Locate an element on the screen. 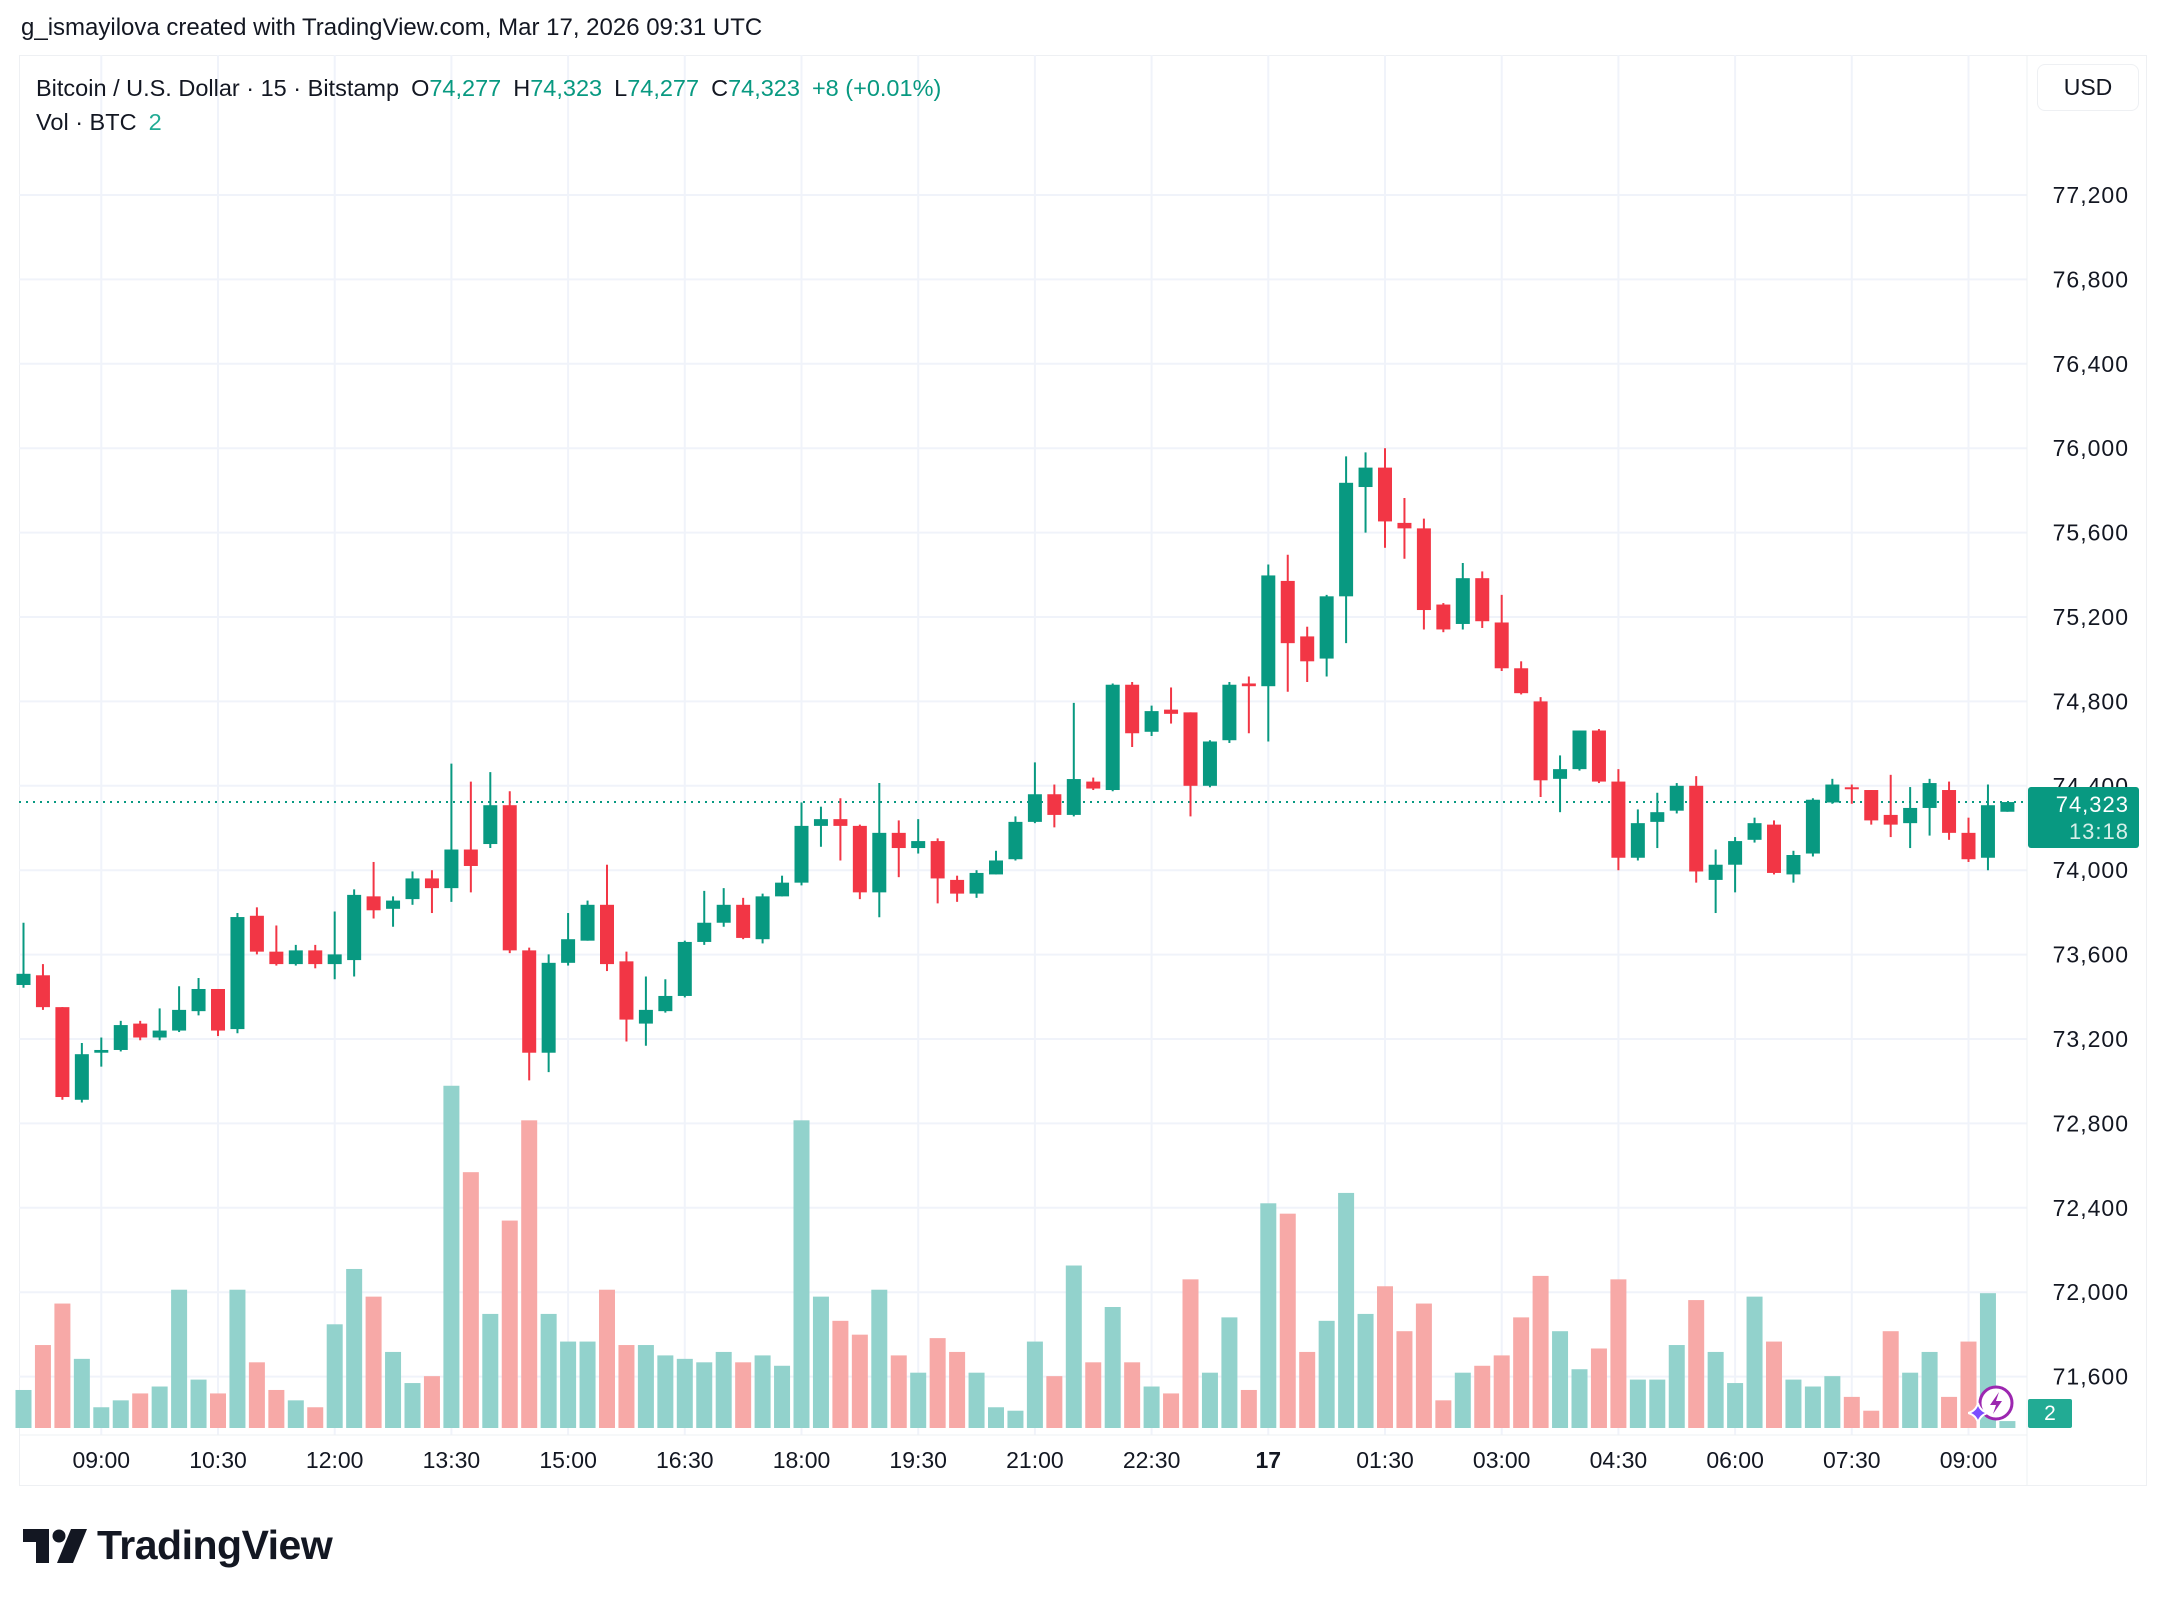 The width and height of the screenshot is (2168, 1606). current-price-label: 74,323 13:18 is located at coordinates (2083, 817).